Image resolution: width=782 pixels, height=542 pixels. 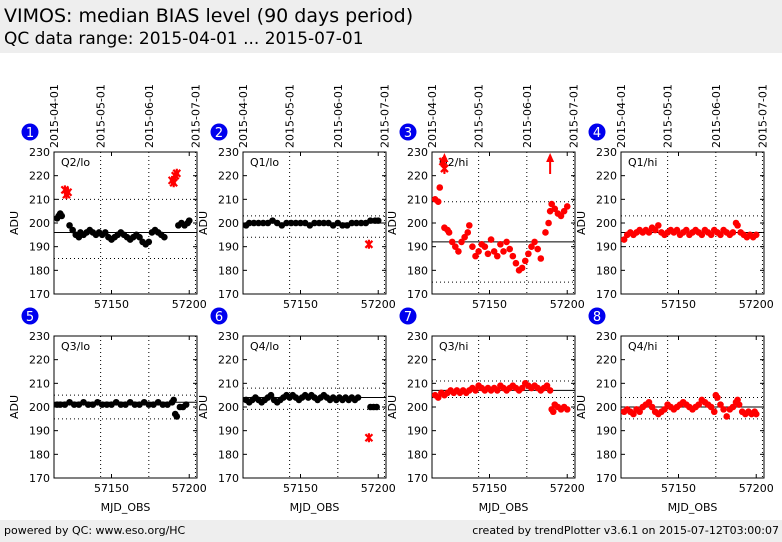 I want to click on plot-frame, so click(x=692, y=223).